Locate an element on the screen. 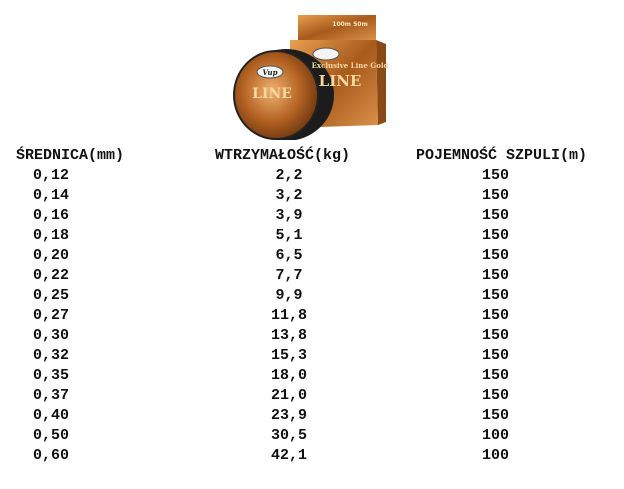 The width and height of the screenshot is (624, 489). cell-diameter: 0,22 is located at coordinates (51, 275).